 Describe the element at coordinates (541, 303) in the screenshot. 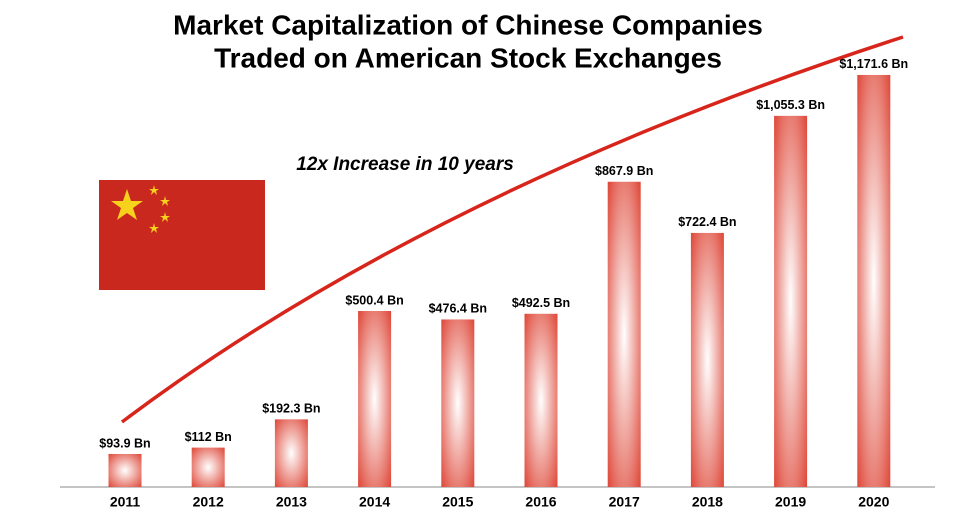

I see `value-label: $492.5 Bn` at that location.